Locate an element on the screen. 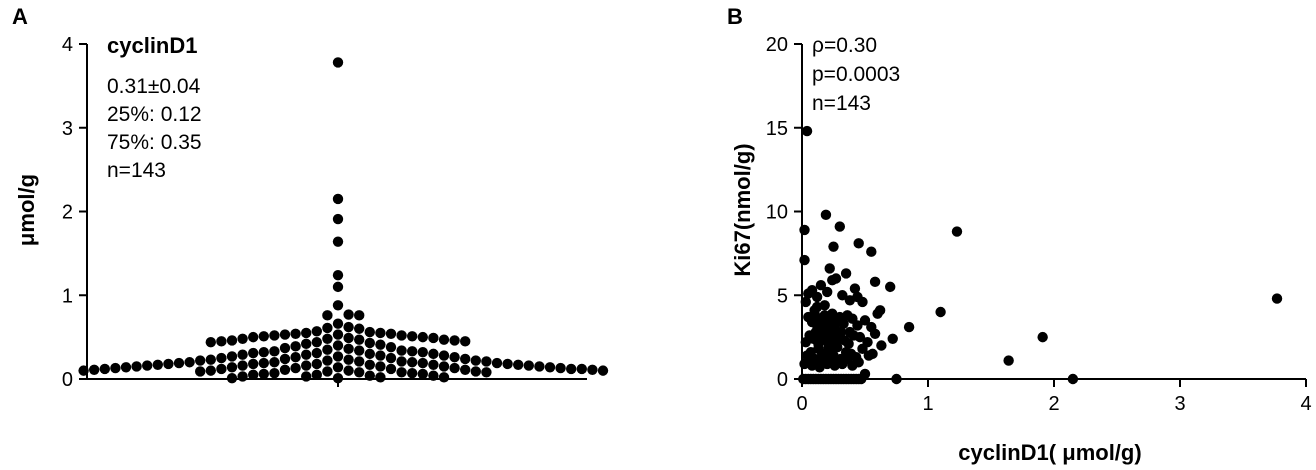 Image resolution: width=1316 pixels, height=470 pixels. panel-b-x-axis-title: cyclinD1( μmol/g) is located at coordinates (1049, 452).